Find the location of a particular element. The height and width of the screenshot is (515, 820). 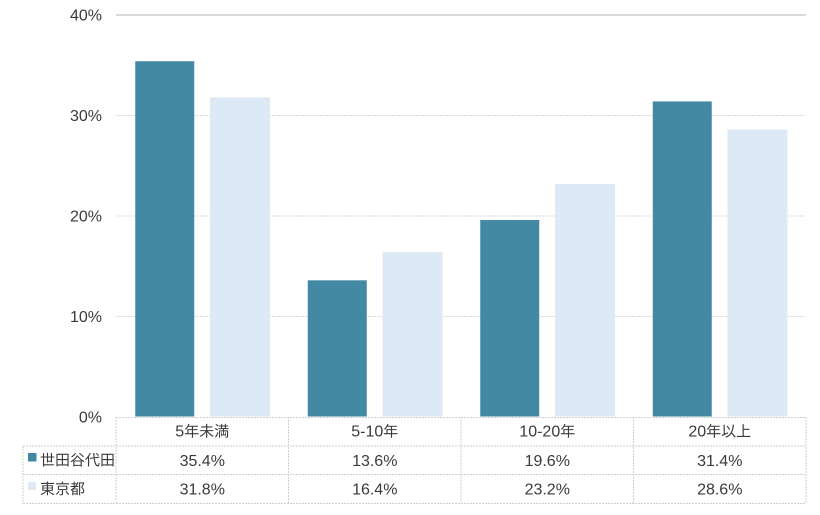

svg-text: 5 is located at coordinates (179, 432).